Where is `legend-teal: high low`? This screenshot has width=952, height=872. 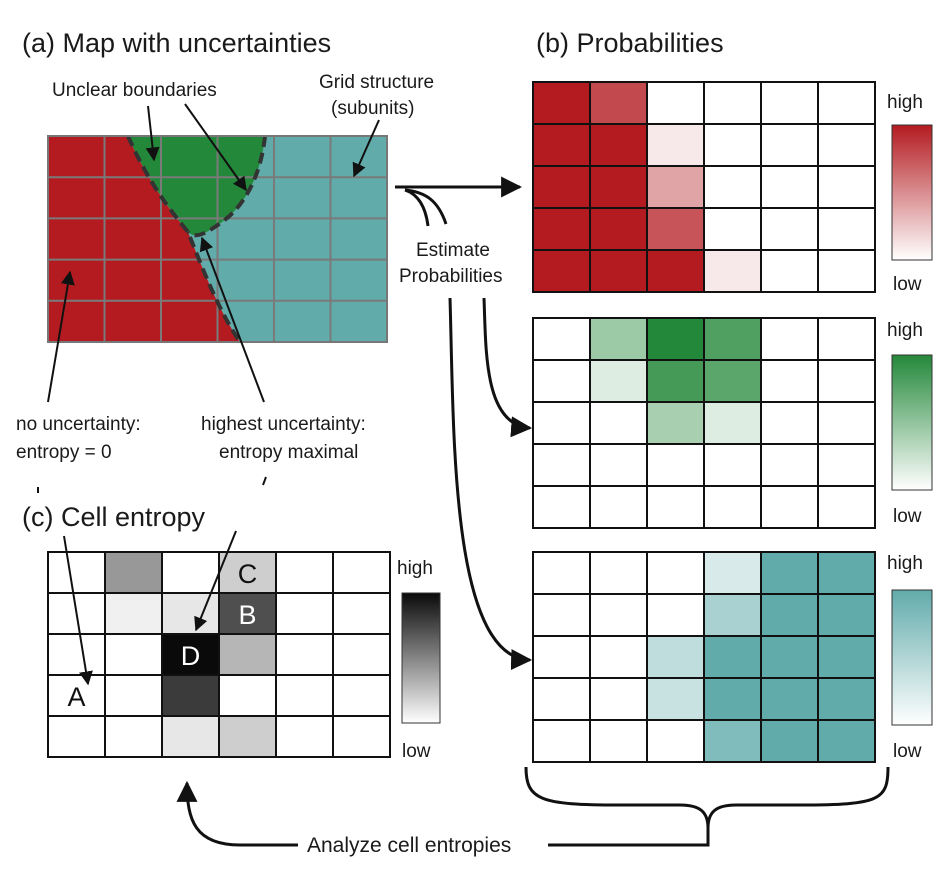 legend-teal: high low is located at coordinates (910, 657).